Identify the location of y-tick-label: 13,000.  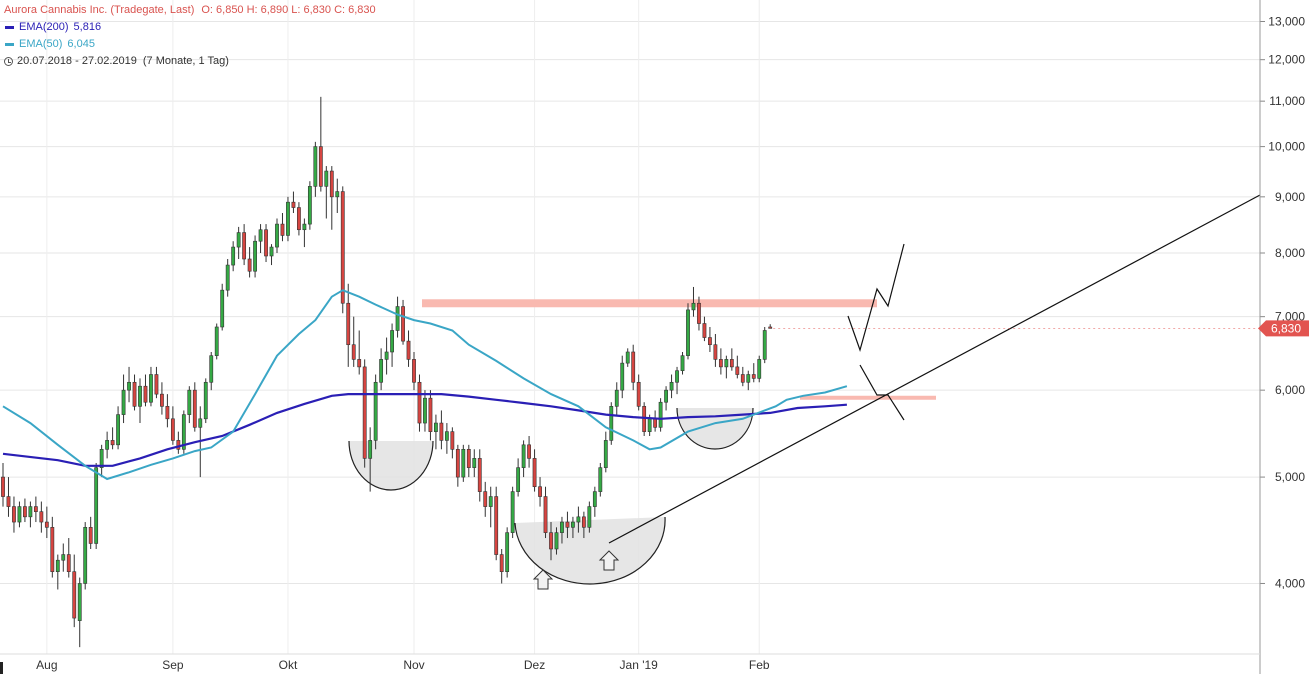
(1286, 22).